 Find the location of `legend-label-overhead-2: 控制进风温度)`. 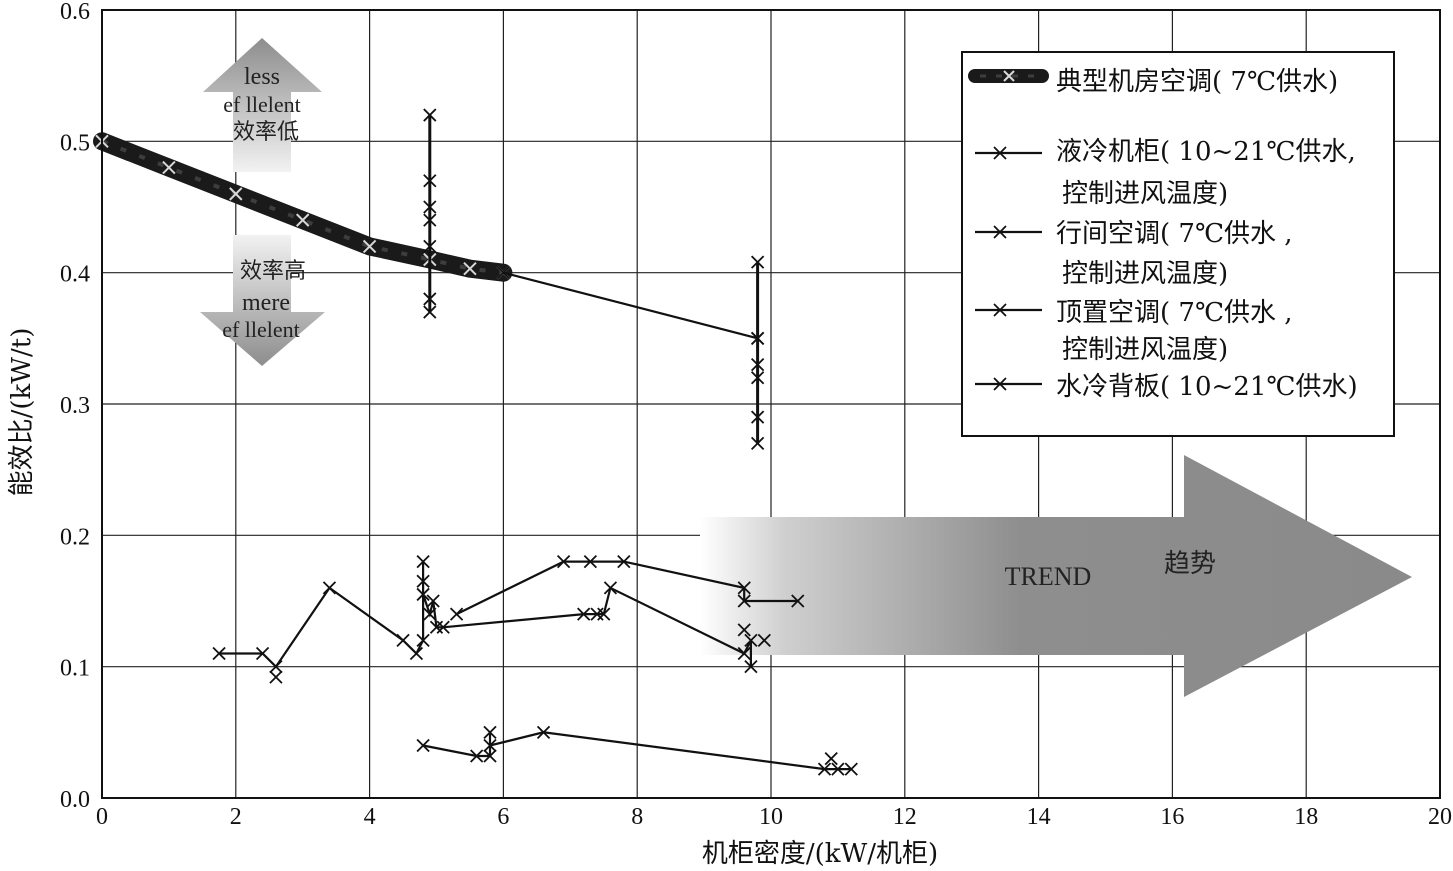

legend-label-overhead-2: 控制进风温度) is located at coordinates (1145, 350).